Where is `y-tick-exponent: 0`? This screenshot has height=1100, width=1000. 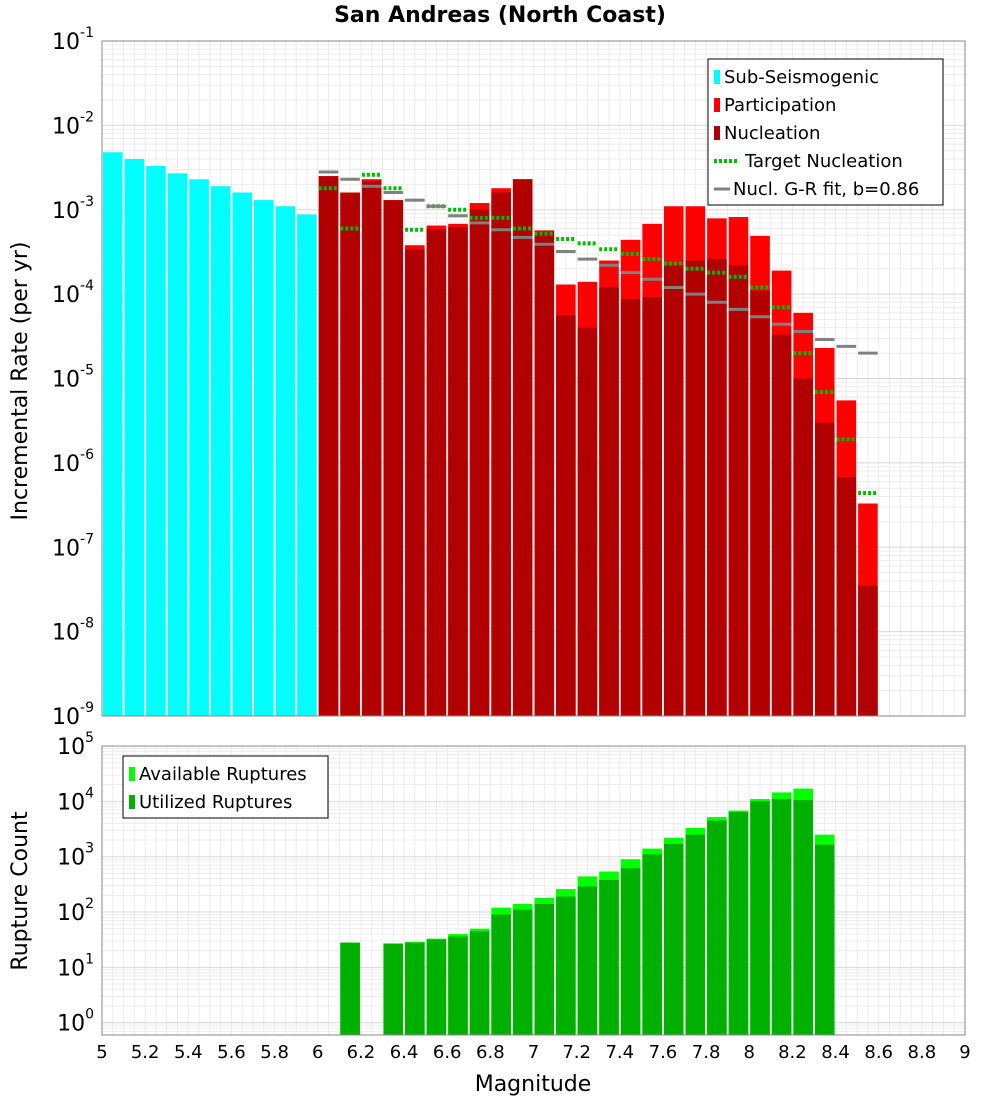 y-tick-exponent: 0 is located at coordinates (89, 1015).